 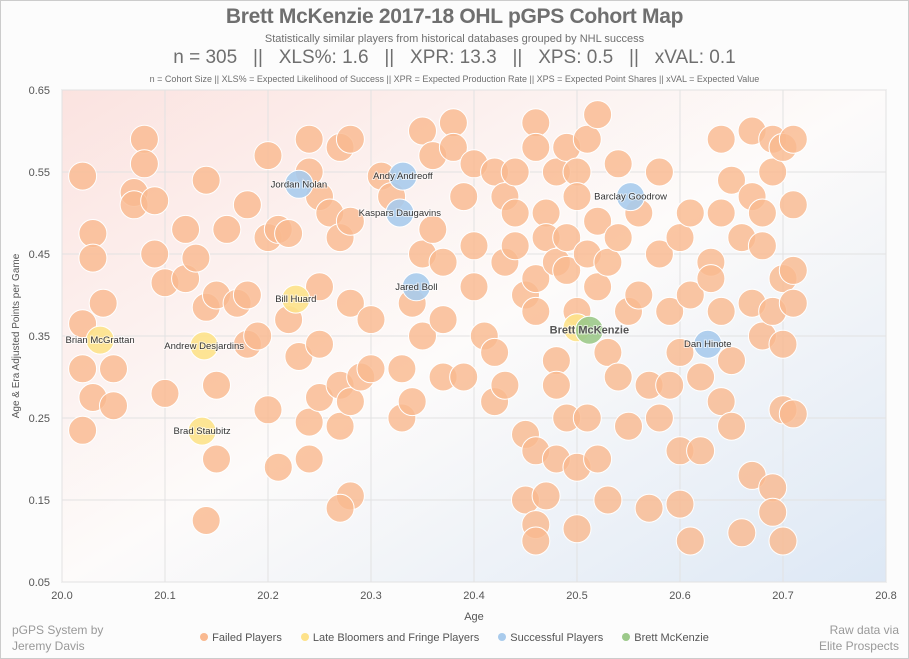 I want to click on legend-item-failed: Failed Players, so click(x=241, y=638).